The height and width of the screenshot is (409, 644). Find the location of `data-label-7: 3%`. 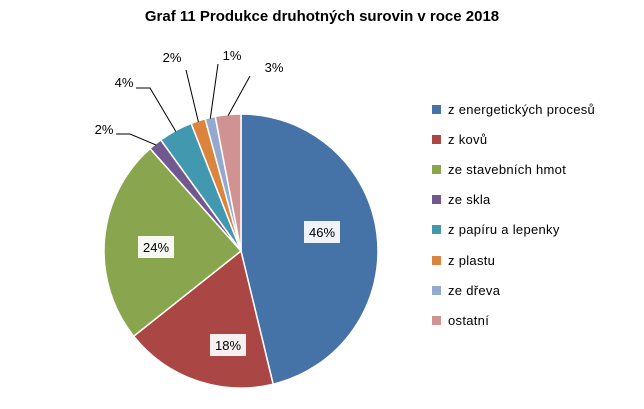

data-label-7: 3% is located at coordinates (274, 67).